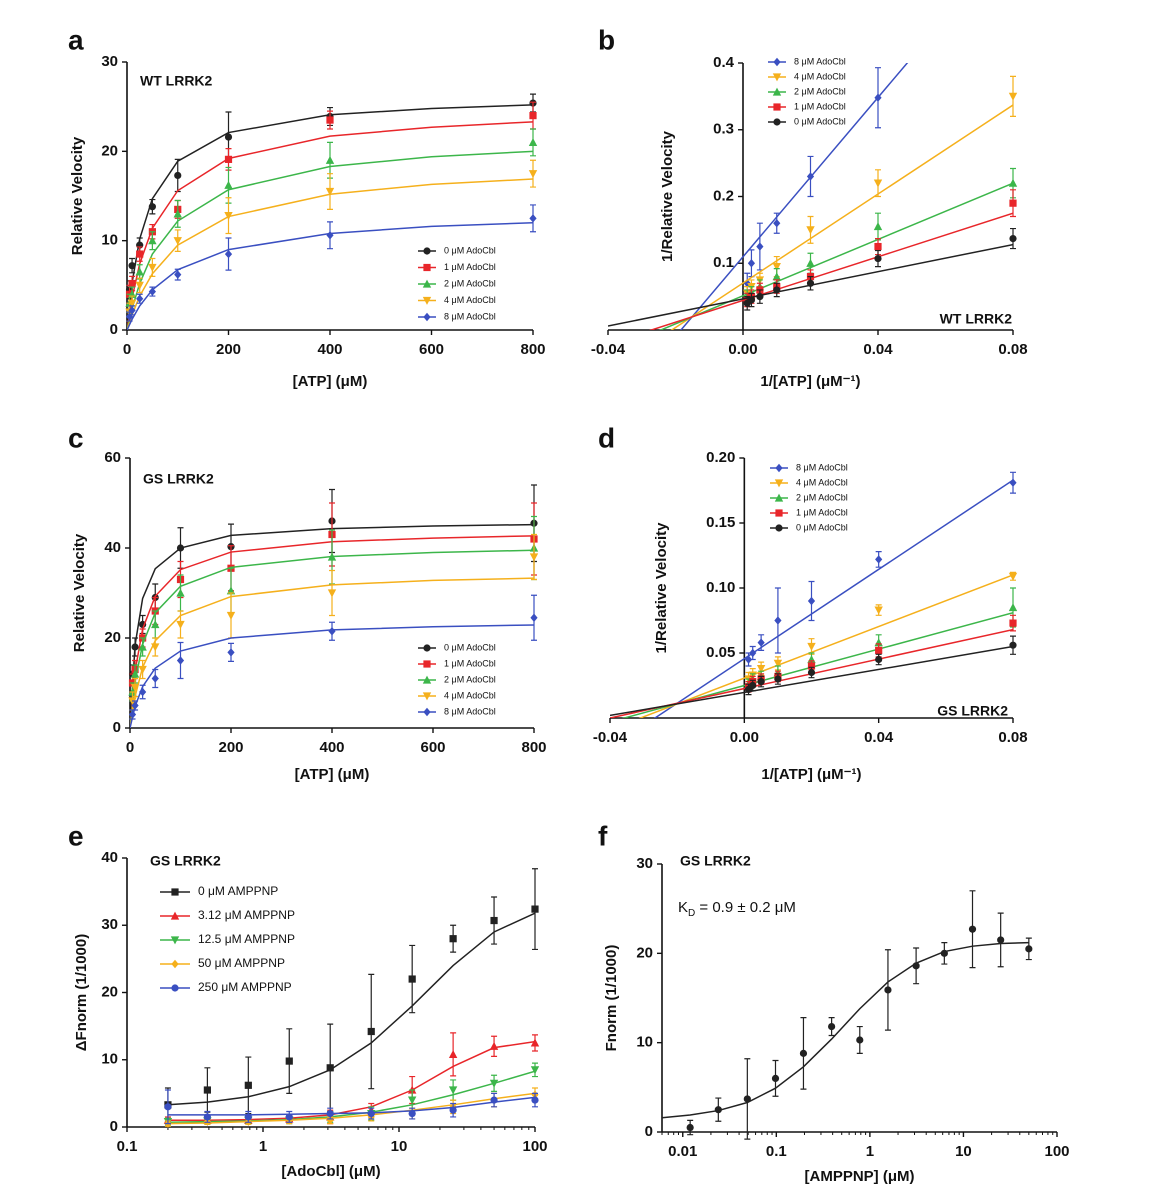 The image size is (1175, 1200). I want to click on x-tick-label: 0.1, so click(127, 1146).